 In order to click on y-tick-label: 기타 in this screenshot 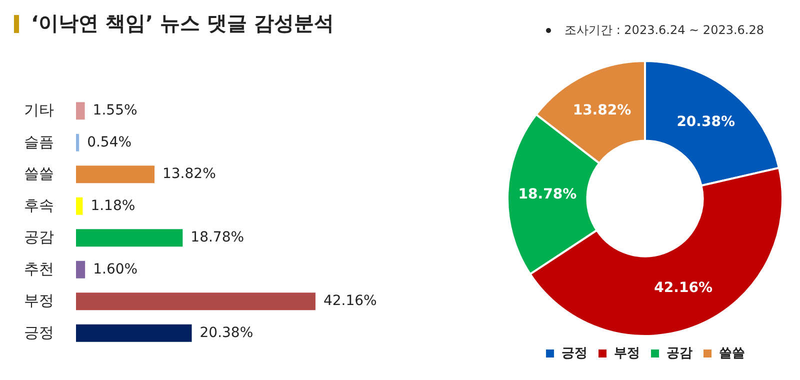, I will do `click(39, 111)`.